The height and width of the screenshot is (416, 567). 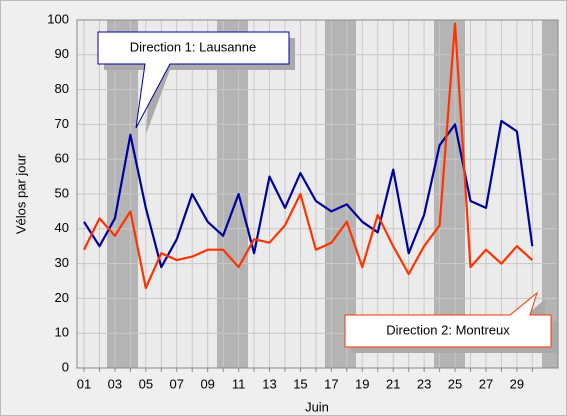 I want to click on x-tick-label: 09, so click(x=207, y=383).